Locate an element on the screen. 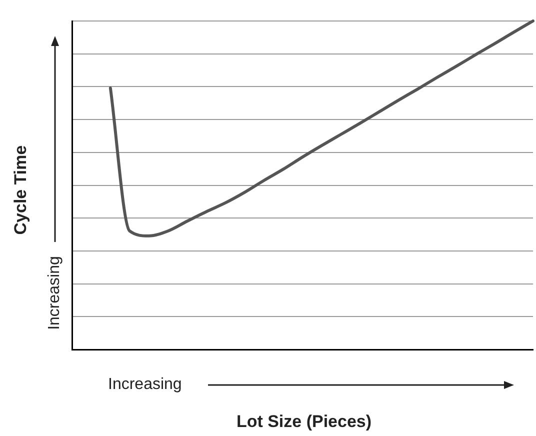 This screenshot has width=536, height=436. x-axis-title: Lot Size (Pieces) is located at coordinates (304, 422).